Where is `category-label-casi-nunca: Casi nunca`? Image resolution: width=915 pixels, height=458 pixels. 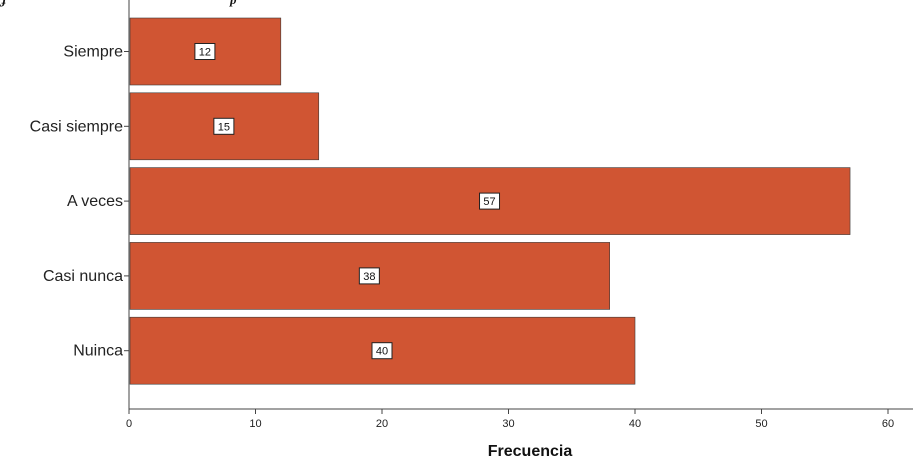 category-label-casi-nunca: Casi nunca is located at coordinates (83, 276).